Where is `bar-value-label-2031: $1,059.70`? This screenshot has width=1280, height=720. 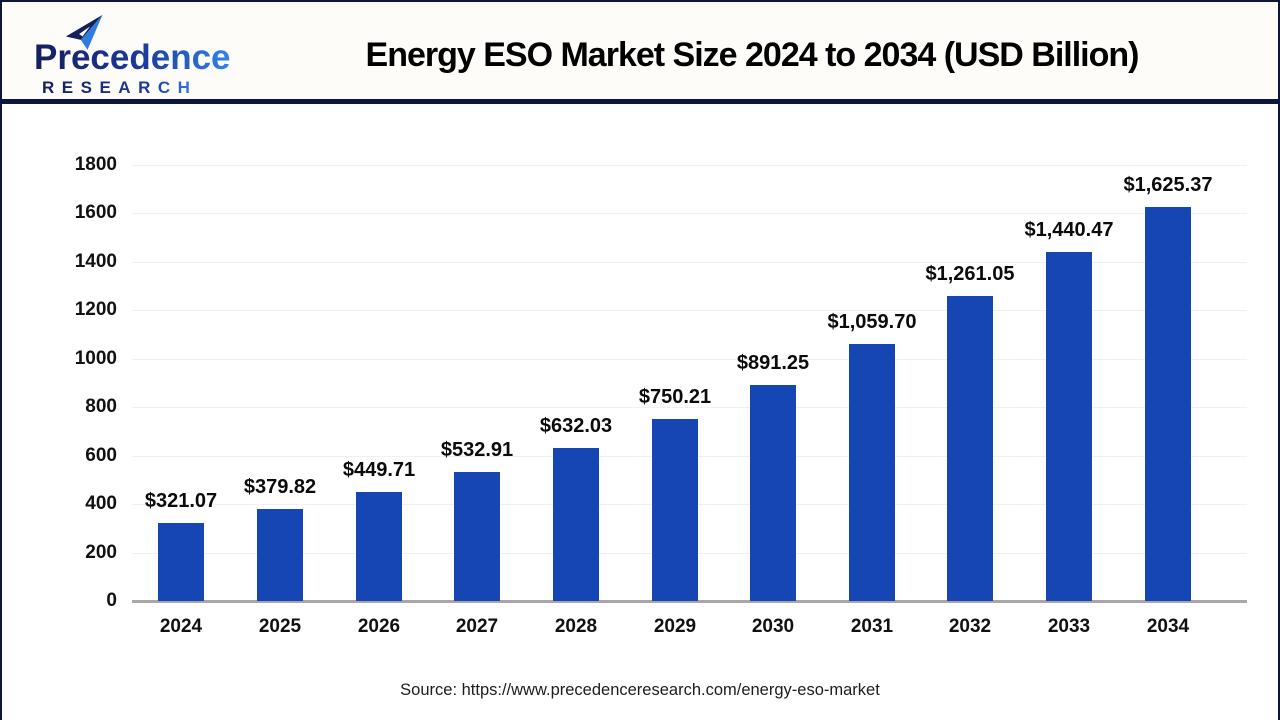 bar-value-label-2031: $1,059.70 is located at coordinates (872, 322).